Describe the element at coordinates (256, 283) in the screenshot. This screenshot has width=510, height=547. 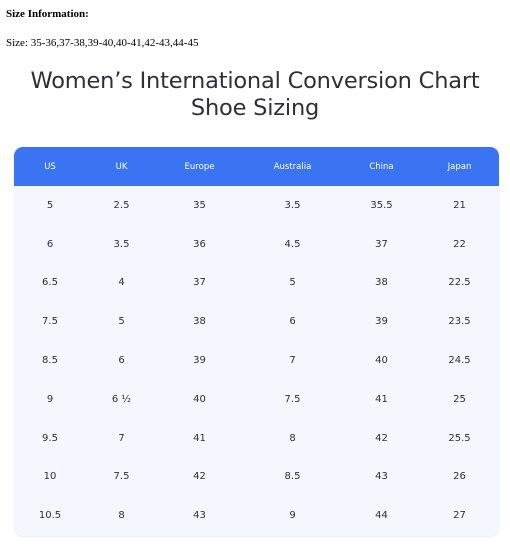
I see `table-row: 6.5 4 37 5 38 22.5` at that location.